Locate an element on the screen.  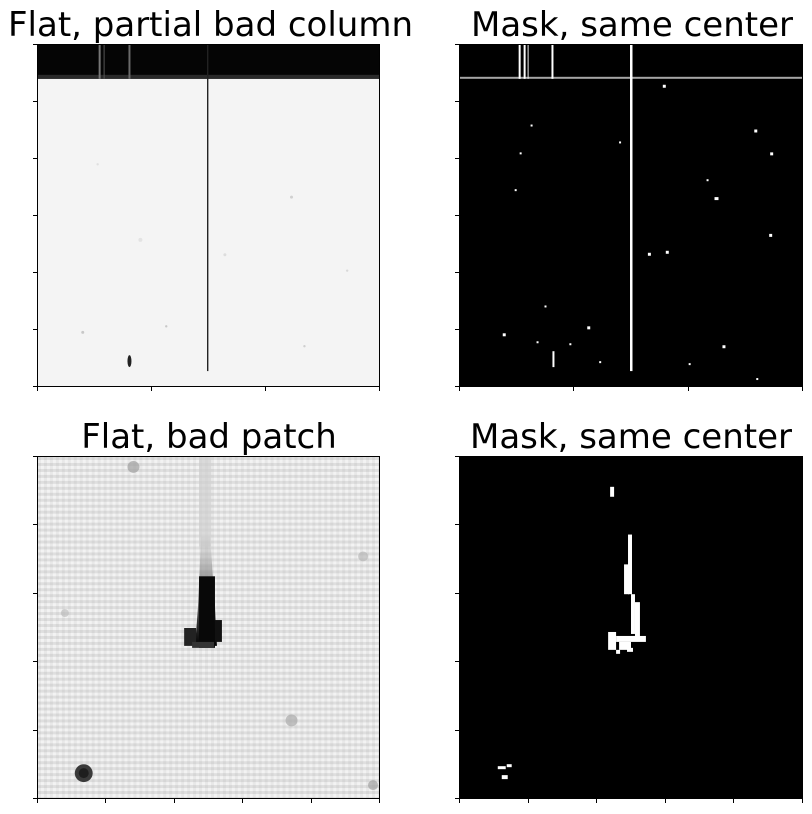
panel-title-flat-column: Flat, partial bad column is located at coordinates (211, 25).